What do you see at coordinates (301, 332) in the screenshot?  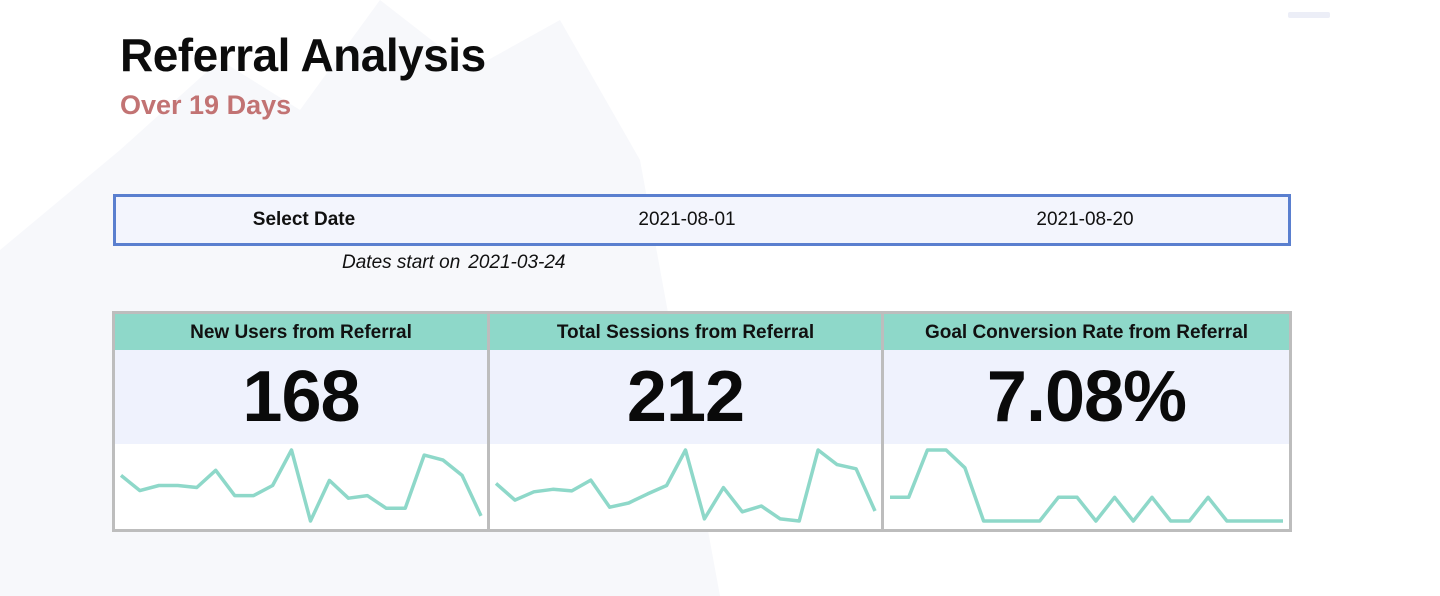 I see `scorecard-title: New Users from Referral` at bounding box center [301, 332].